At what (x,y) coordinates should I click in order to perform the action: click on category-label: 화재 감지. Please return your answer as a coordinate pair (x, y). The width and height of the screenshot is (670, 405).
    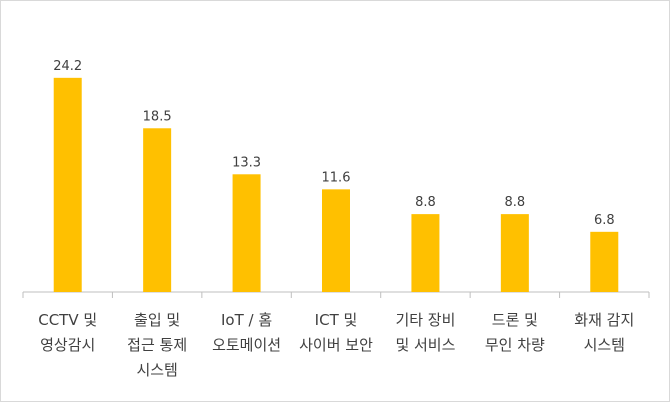
    Looking at the image, I should click on (604, 320).